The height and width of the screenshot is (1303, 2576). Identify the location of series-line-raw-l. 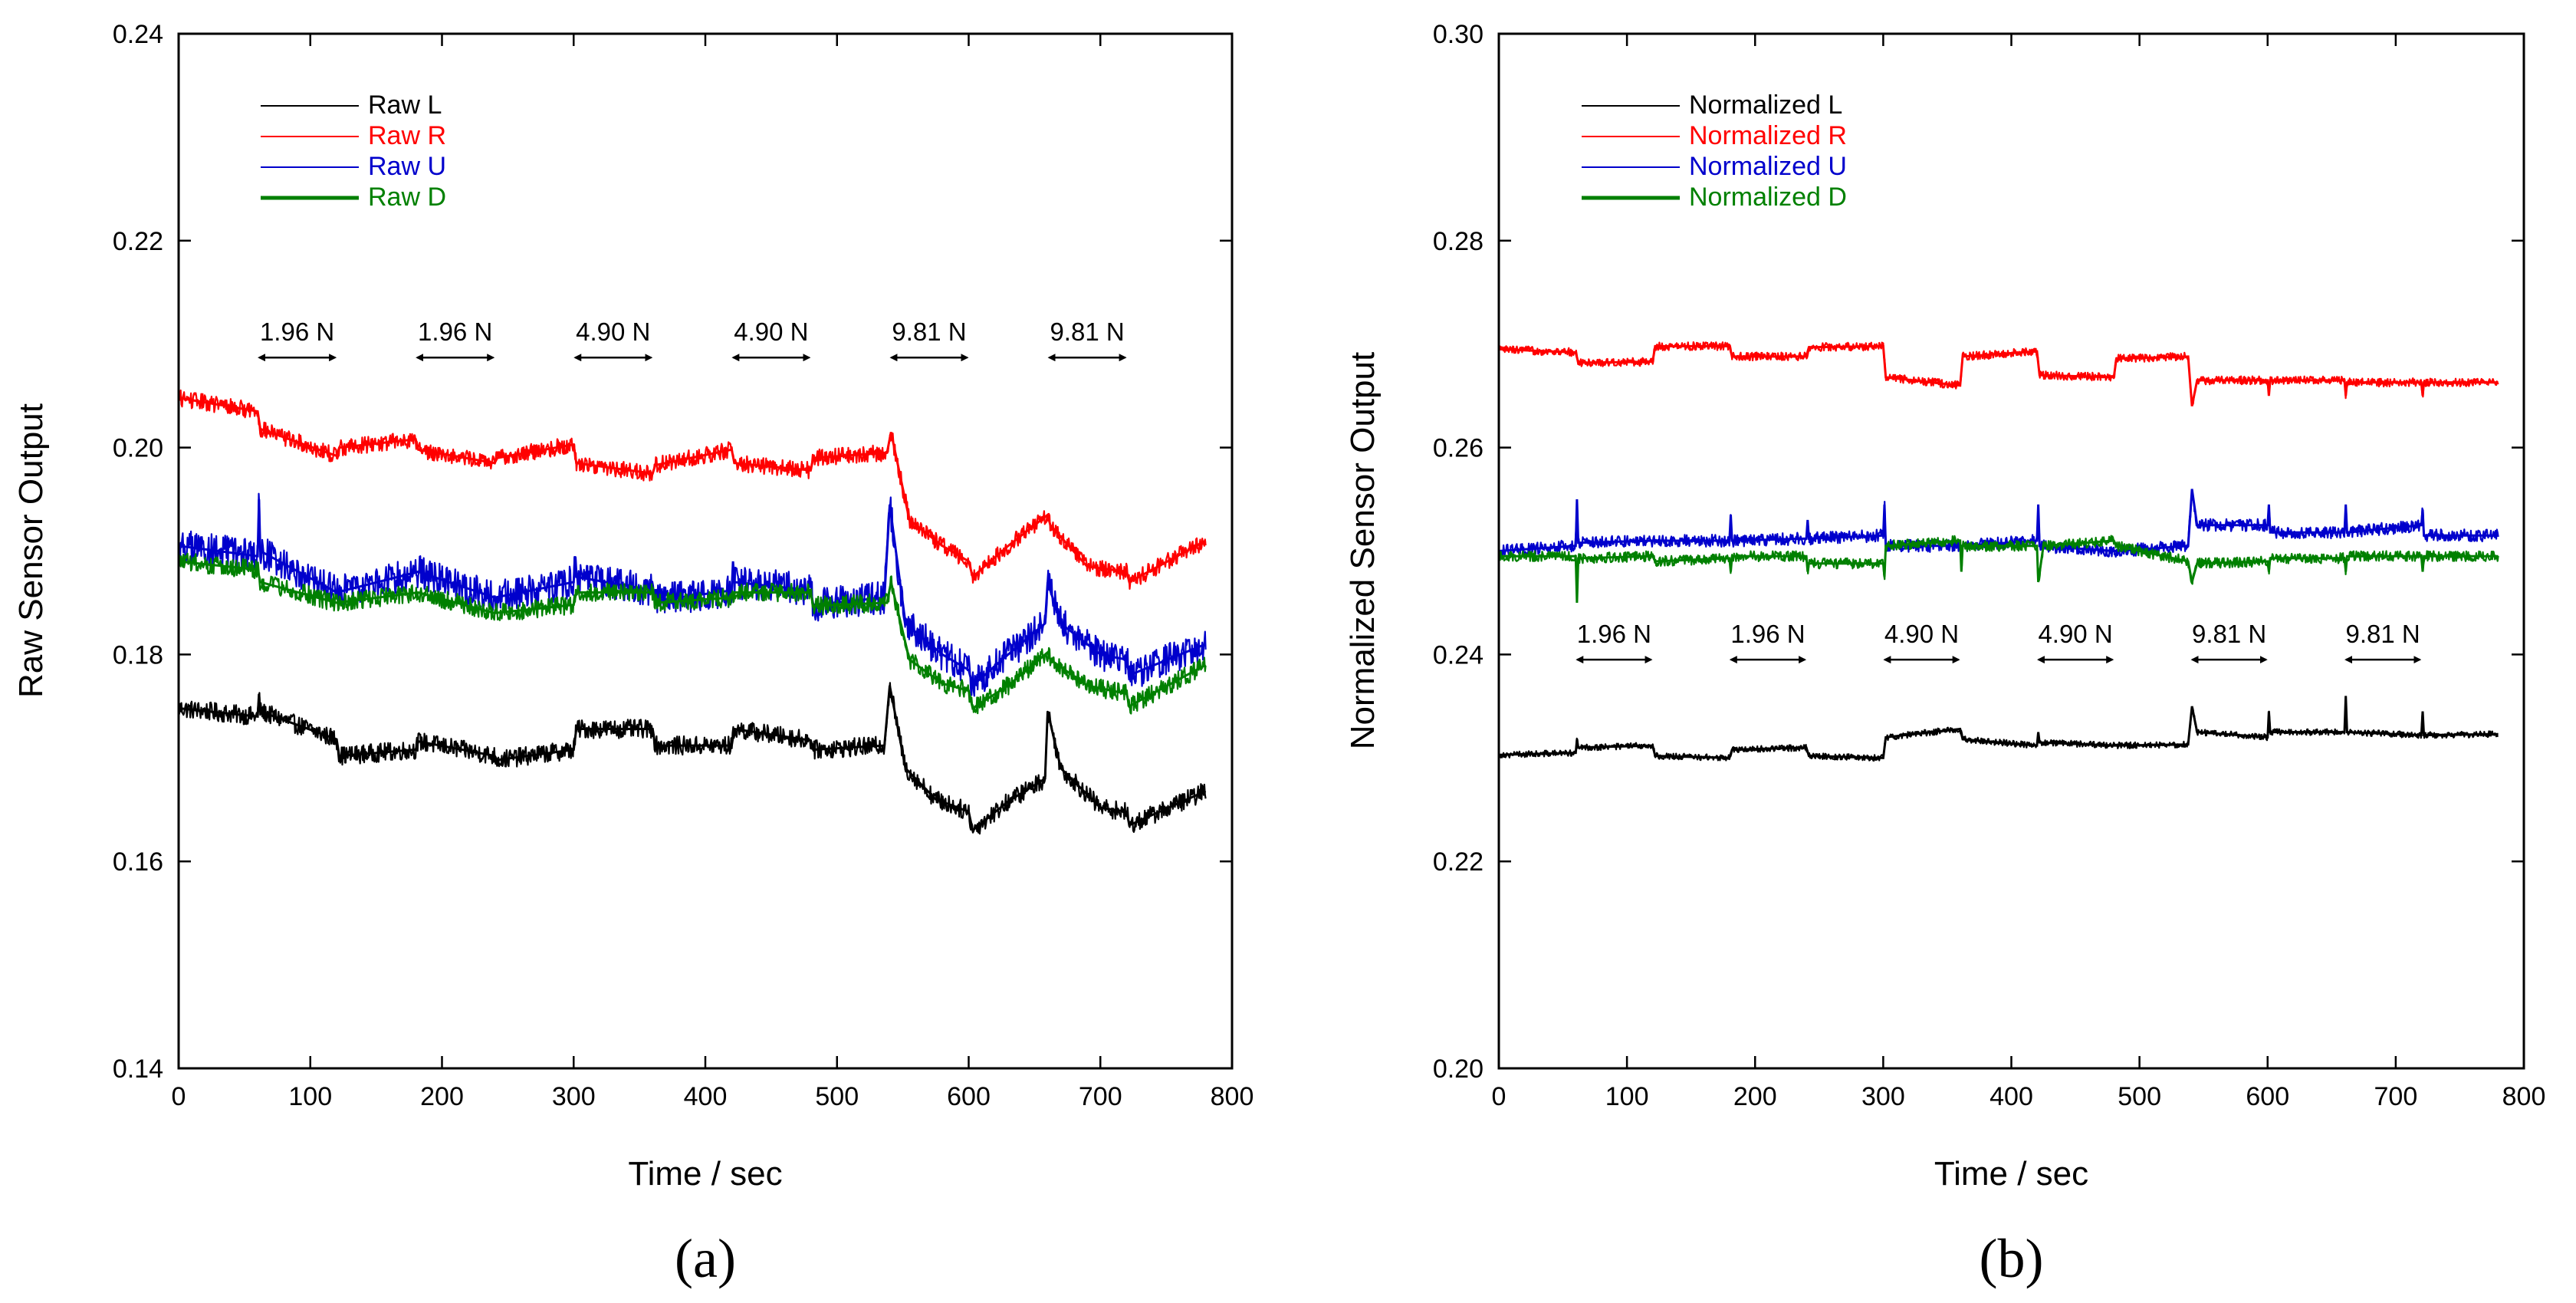
(692, 758).